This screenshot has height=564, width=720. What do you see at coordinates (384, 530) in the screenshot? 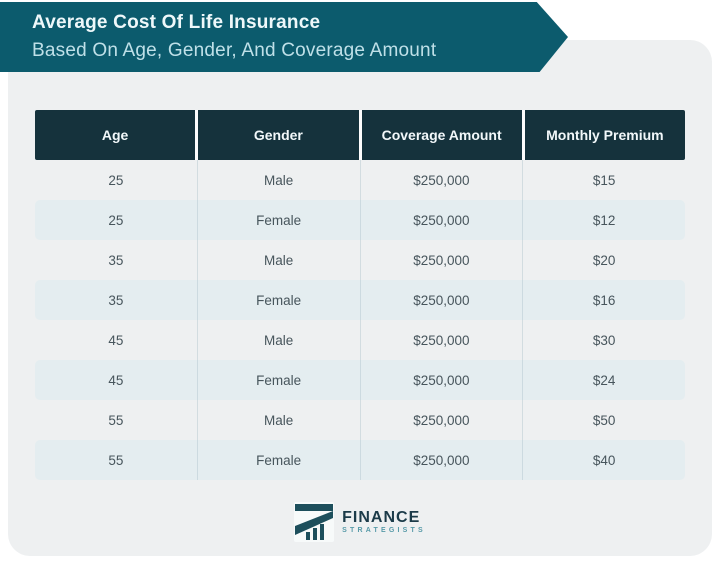
I see `brand-subname: STRATEGISTS` at bounding box center [384, 530].